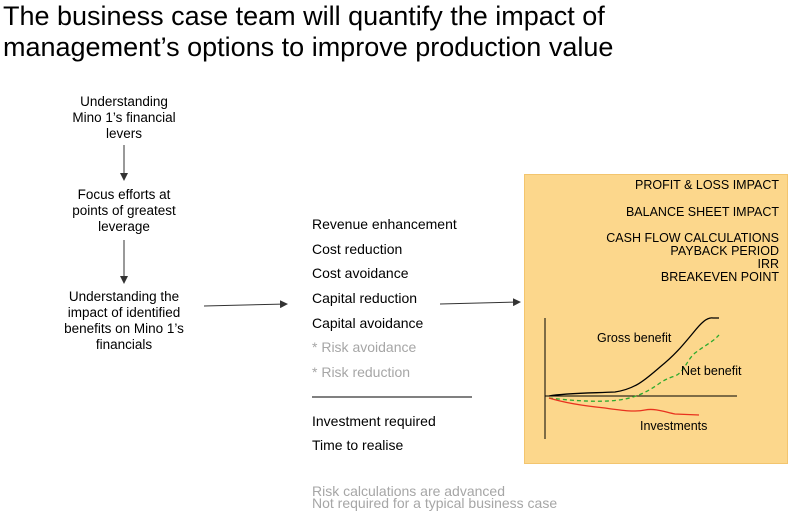 The image size is (793, 511). I want to click on flow-step-financial-levers: Understanding Mino 1’s financial levers, so click(124, 117).